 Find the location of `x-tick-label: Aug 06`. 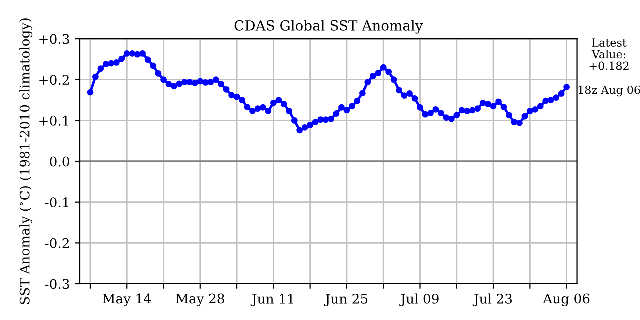

x-tick-label: Aug 06 is located at coordinates (566, 300).